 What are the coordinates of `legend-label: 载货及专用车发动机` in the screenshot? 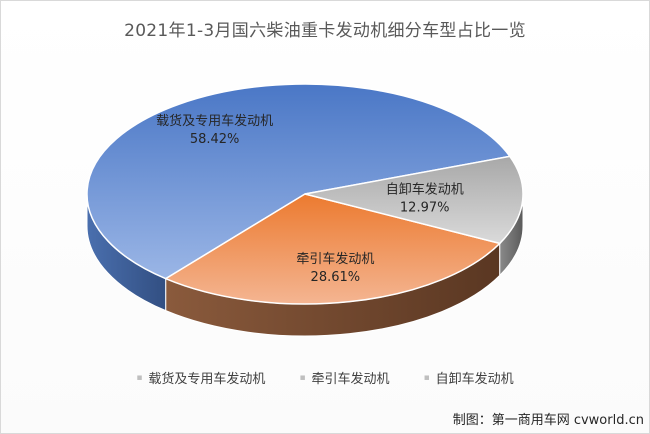 It's located at (207, 379).